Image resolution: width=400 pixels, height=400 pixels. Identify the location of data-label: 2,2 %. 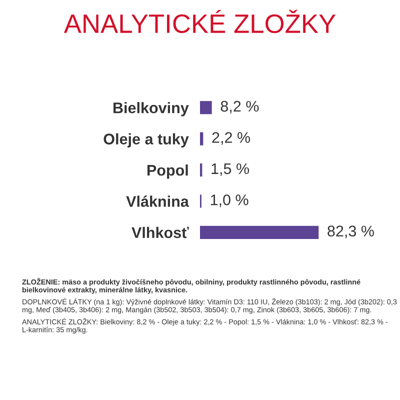
(231, 138).